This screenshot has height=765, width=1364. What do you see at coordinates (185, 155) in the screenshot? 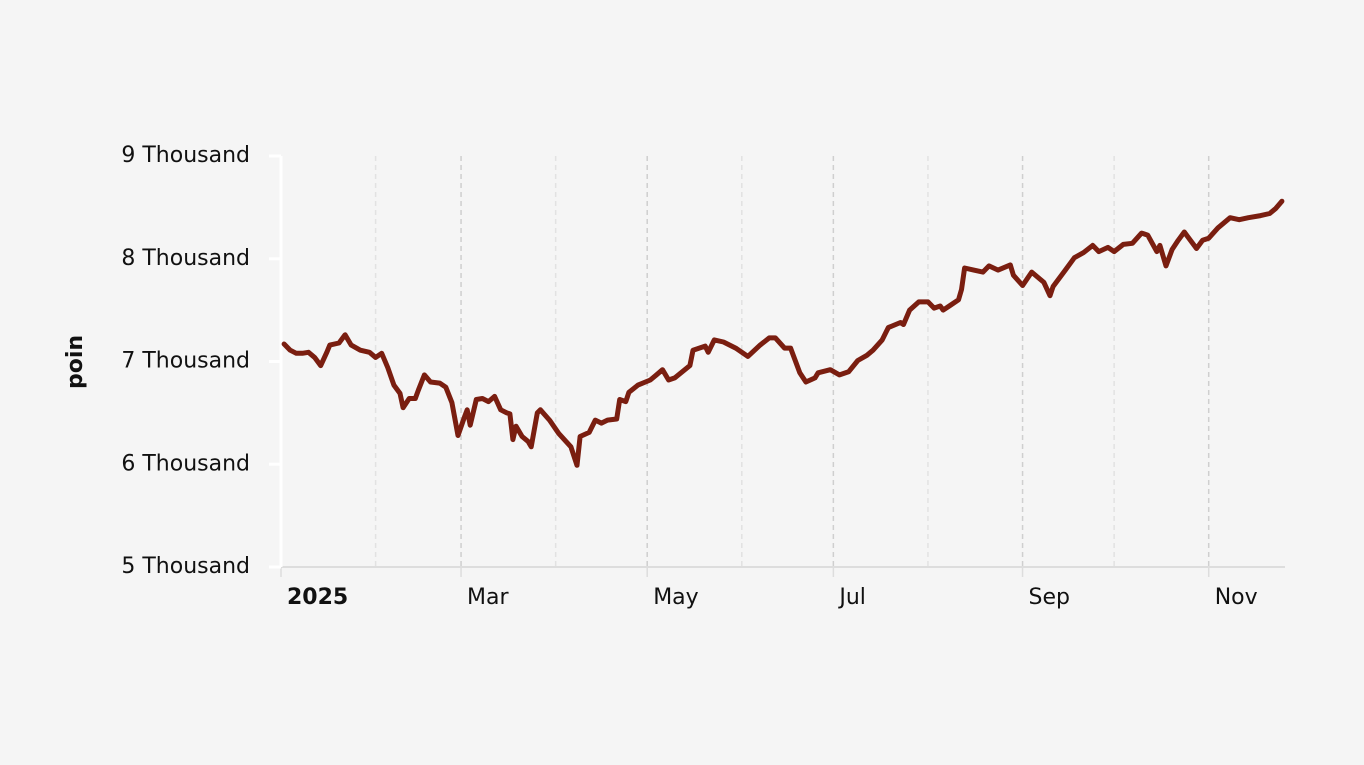
I see `y-tick-label: 9 Thousand` at bounding box center [185, 155].